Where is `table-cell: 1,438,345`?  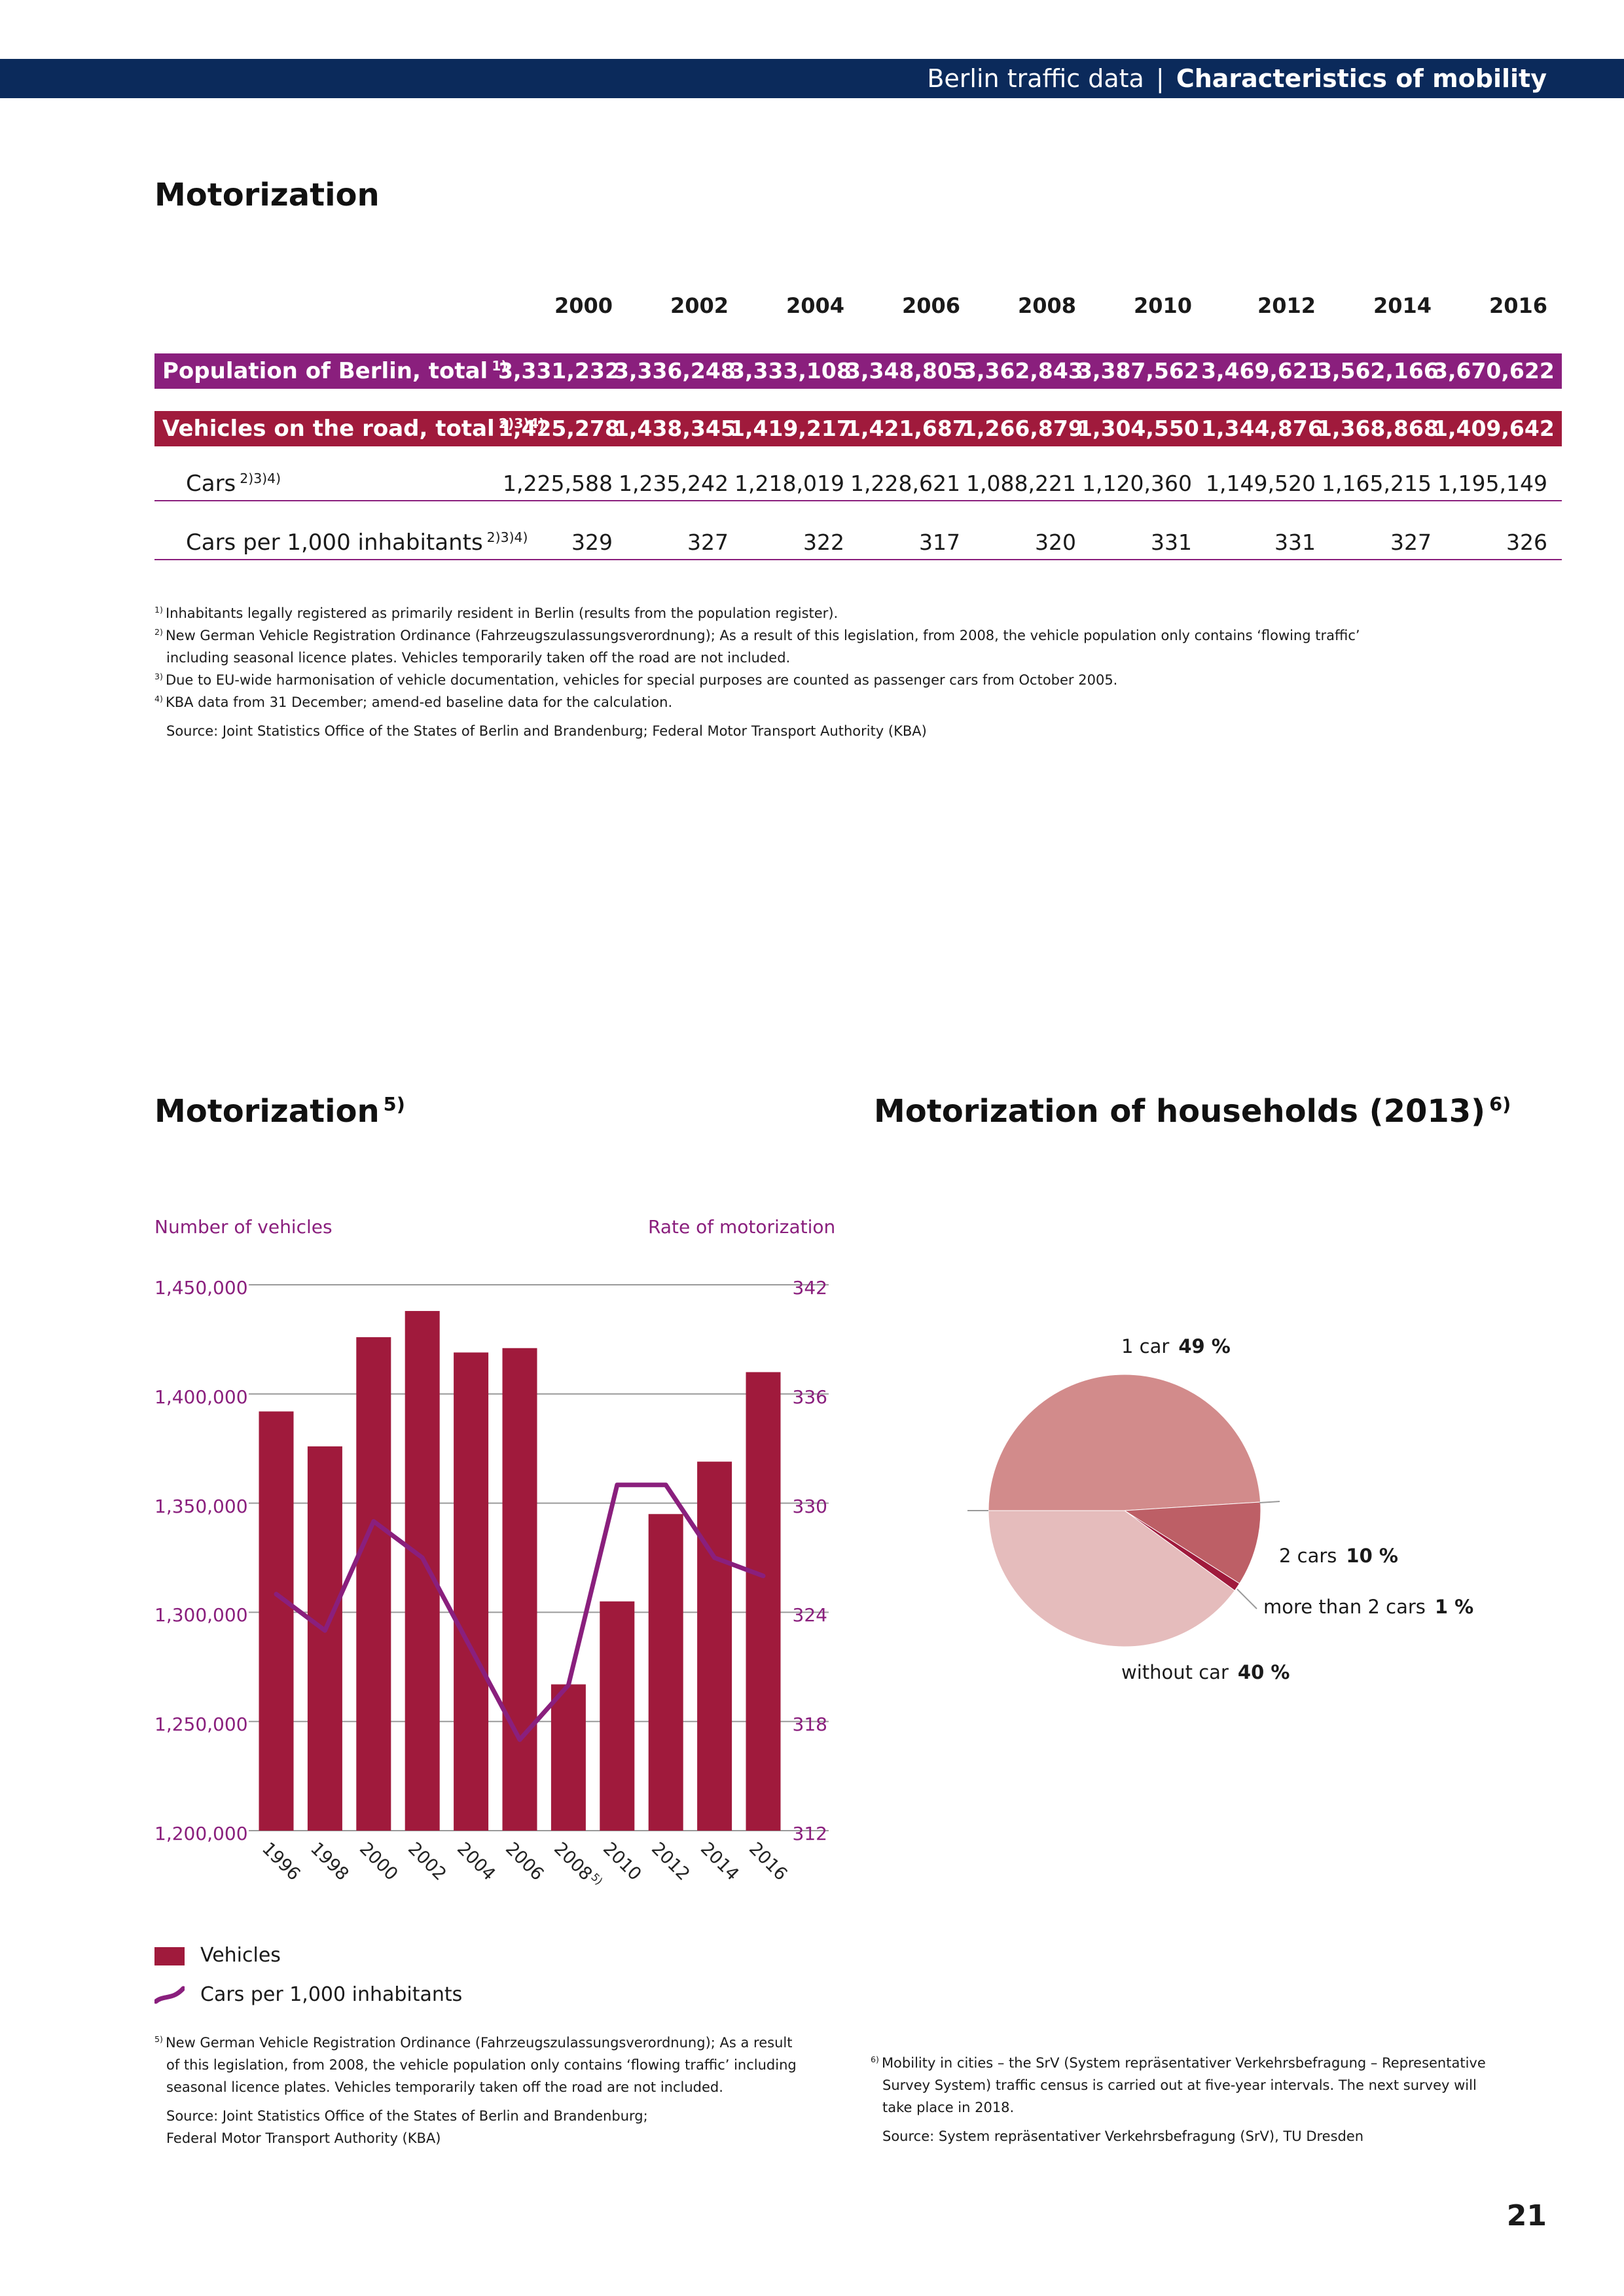
table-cell: 1,438,345 is located at coordinates (675, 428).